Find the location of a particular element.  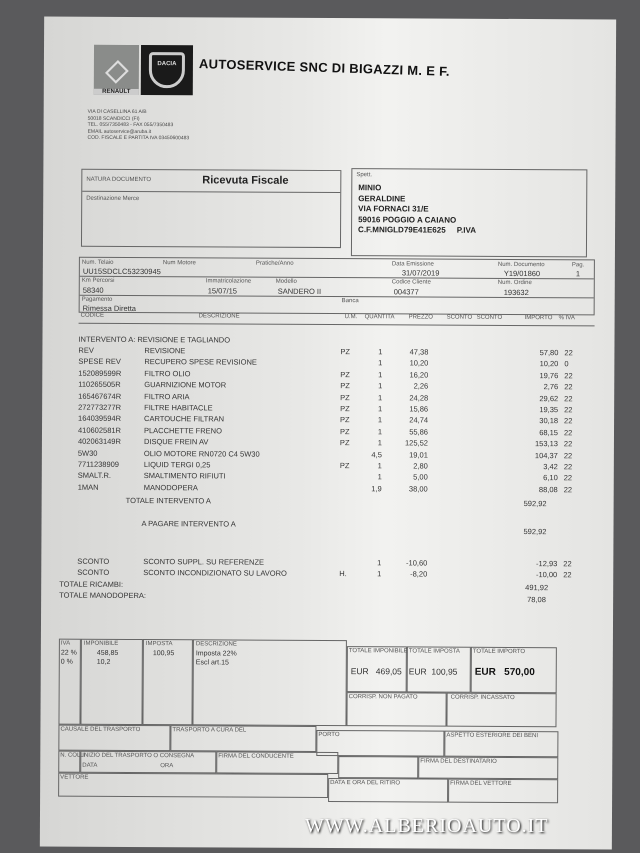

data-label: DATA is located at coordinates (90, 765).